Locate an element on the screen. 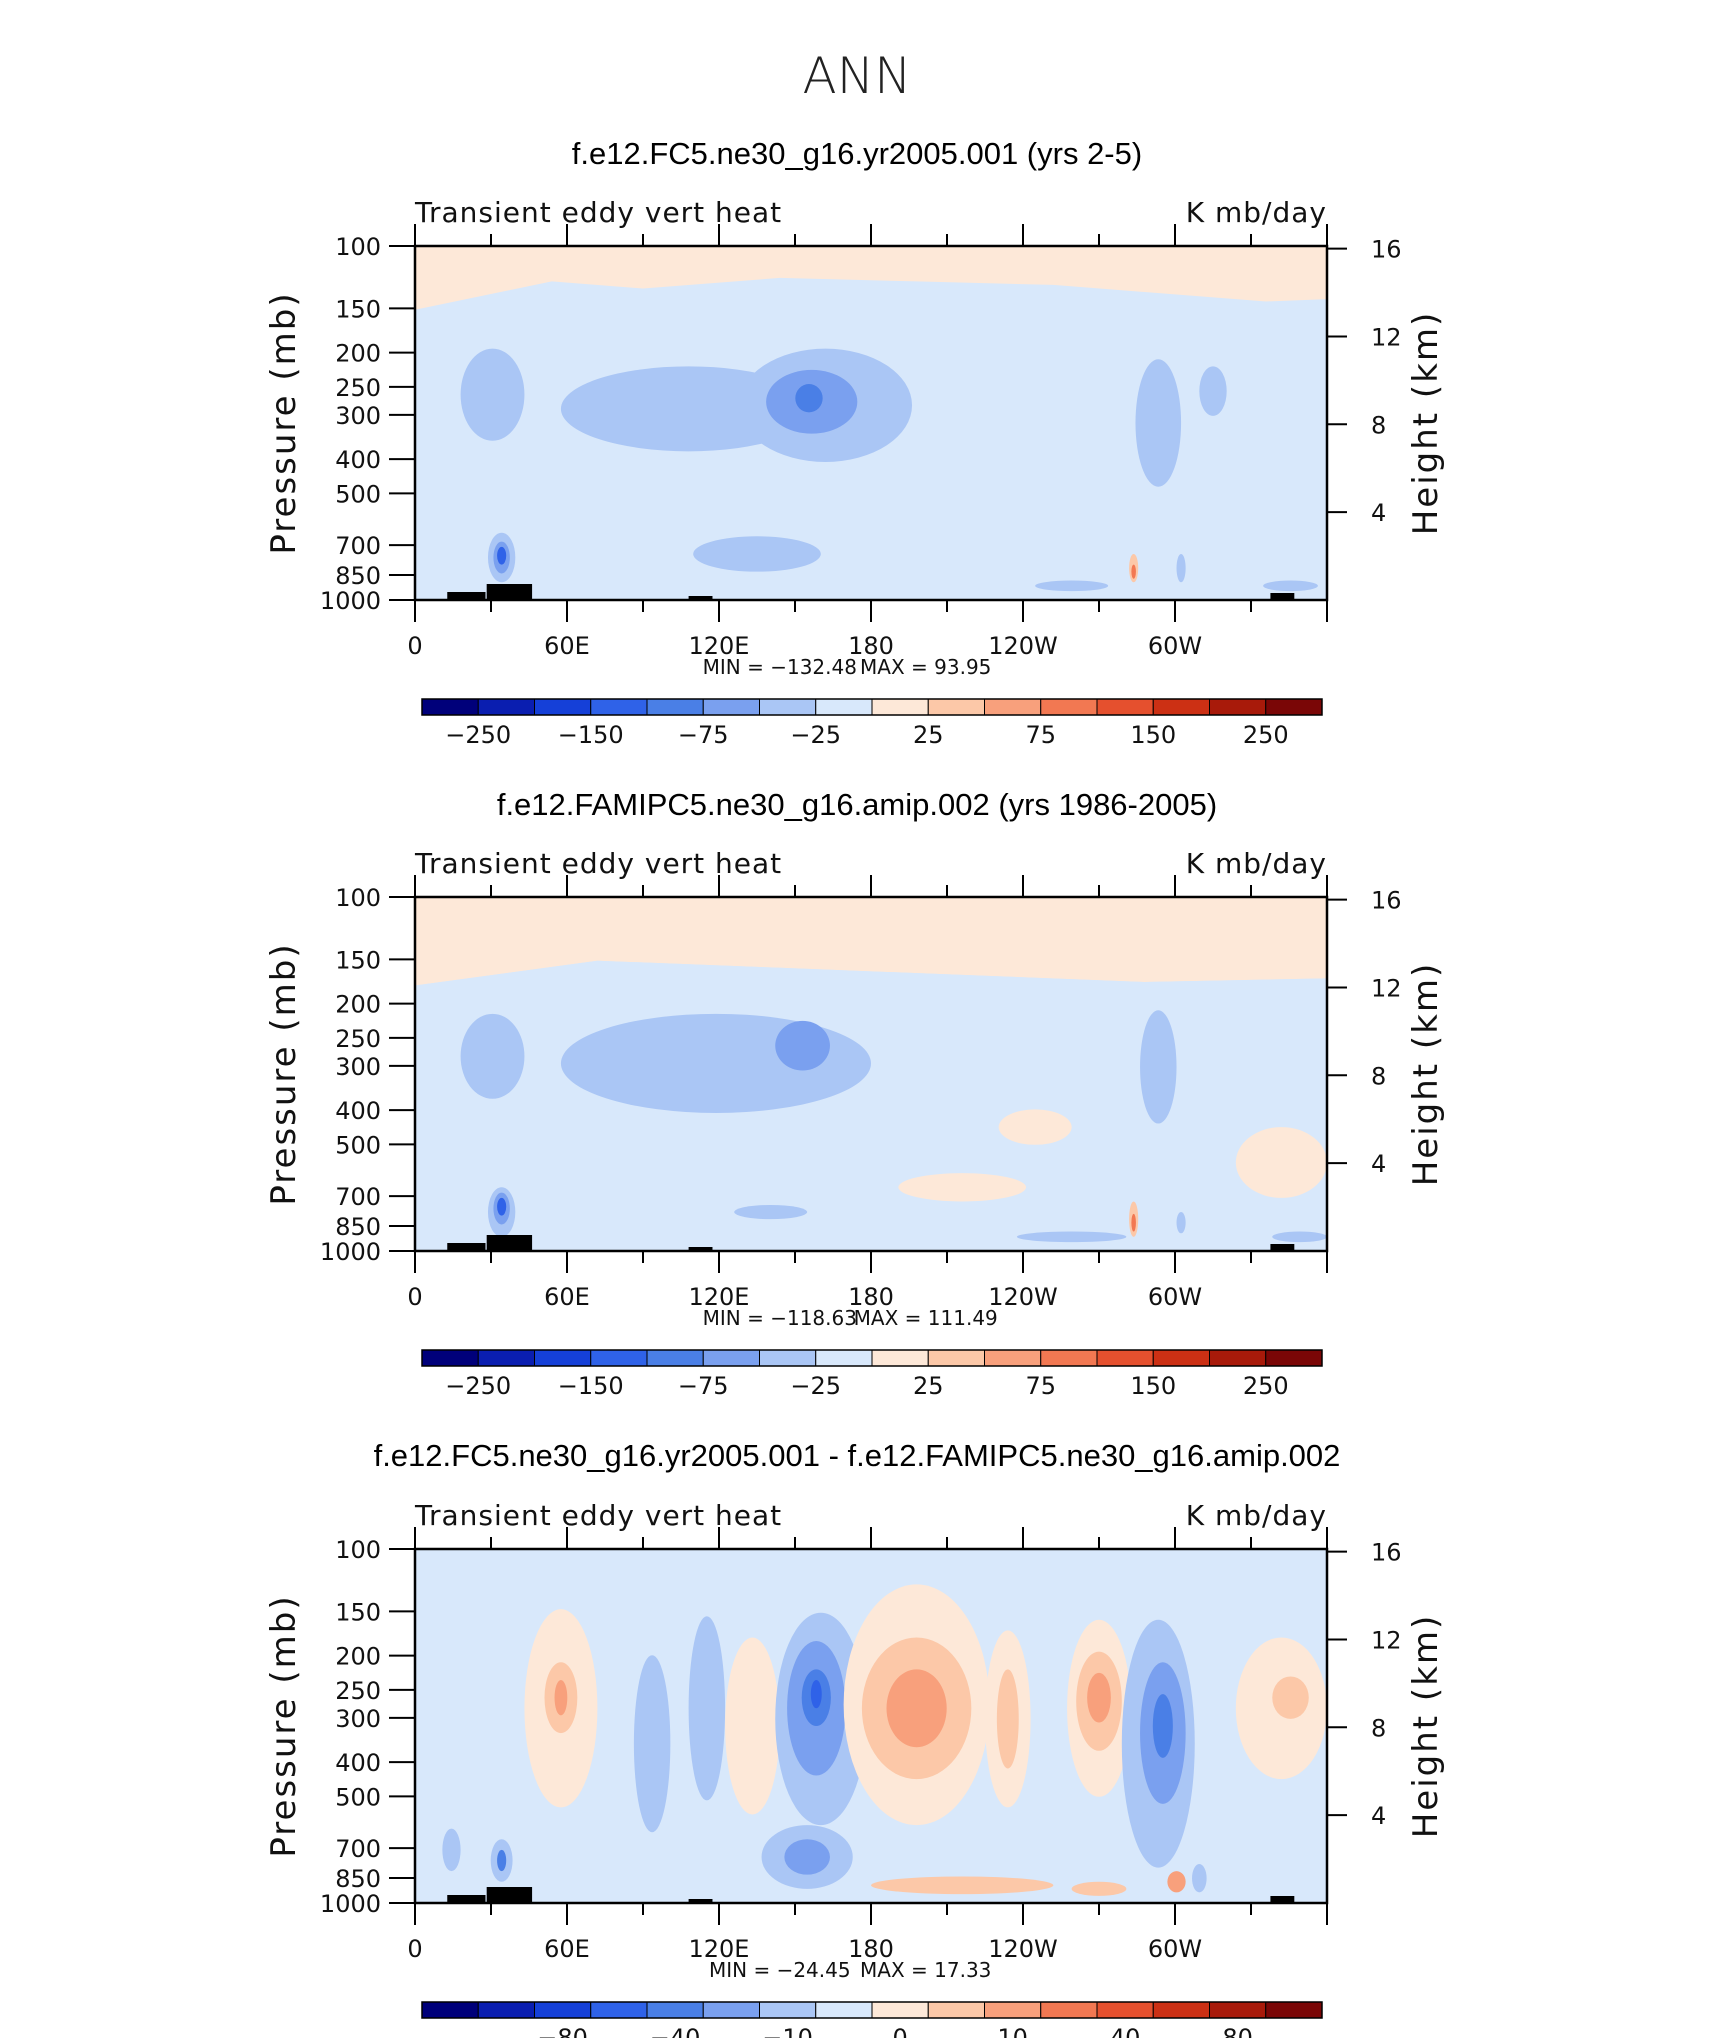 The width and height of the screenshot is (1710, 2038). pressure-tick-label: 850 is located at coordinates (358, 576).